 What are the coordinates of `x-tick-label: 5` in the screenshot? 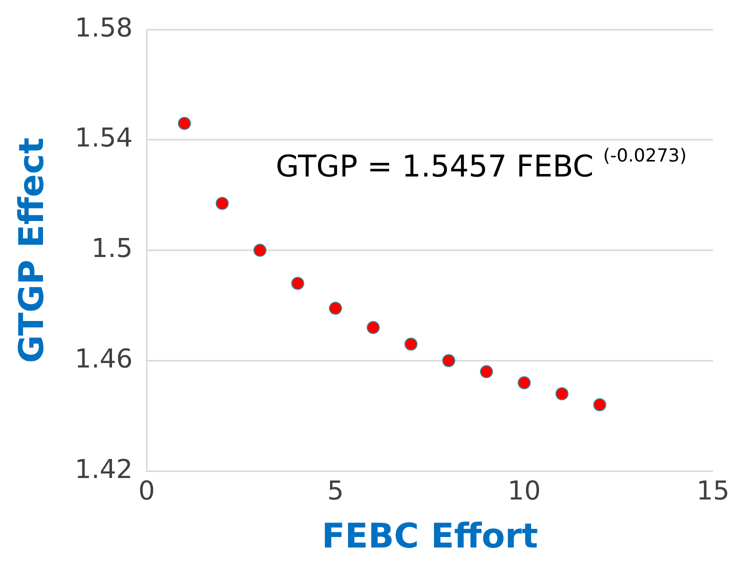 It's located at (335, 491).